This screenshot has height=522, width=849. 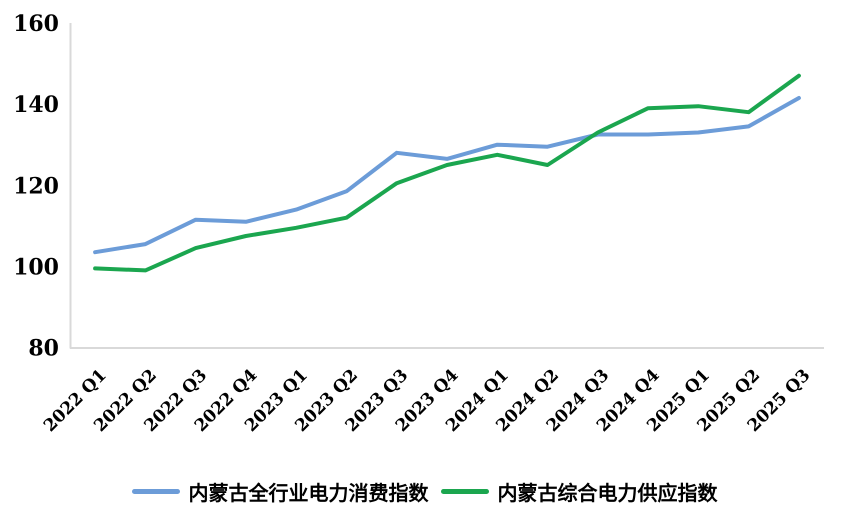 I want to click on y-tick-label: 160, so click(x=36, y=24).